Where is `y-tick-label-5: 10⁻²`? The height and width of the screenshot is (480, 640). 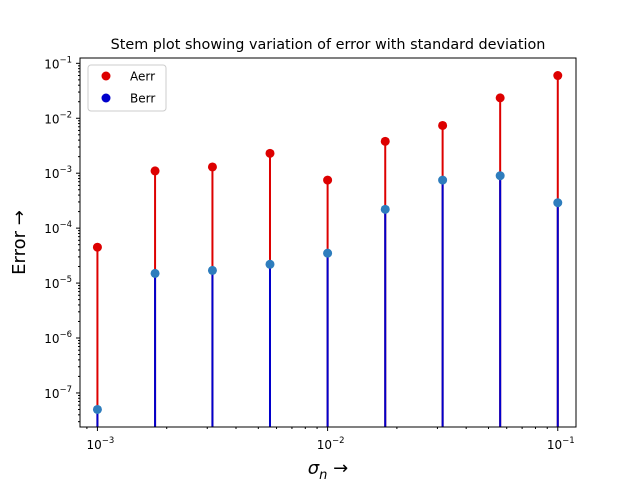
y-tick-label-5: 10⁻² is located at coordinates (58, 118).